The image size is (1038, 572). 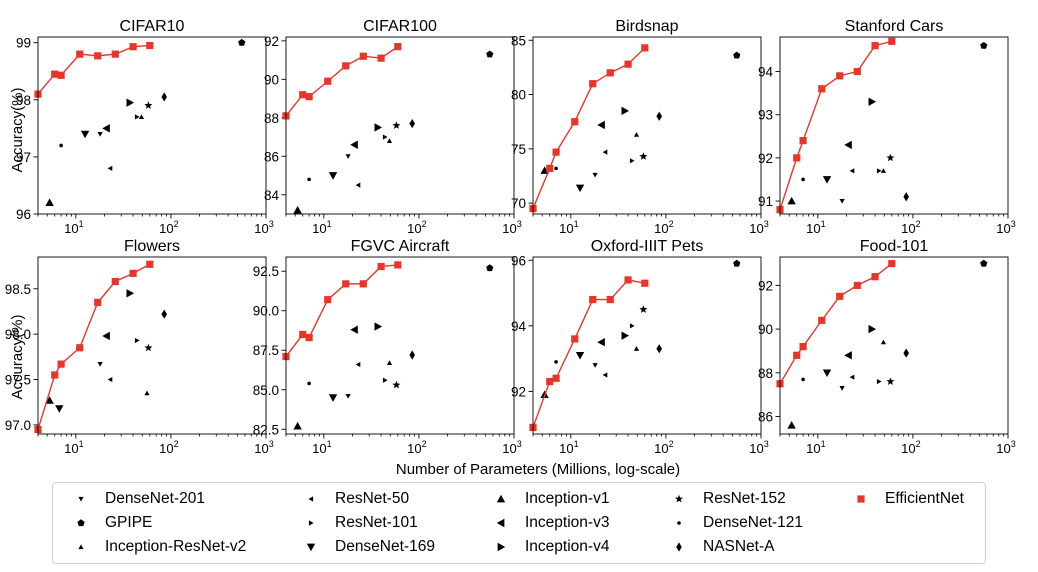 I want to click on y-tick-label: 96, so click(x=23, y=214).